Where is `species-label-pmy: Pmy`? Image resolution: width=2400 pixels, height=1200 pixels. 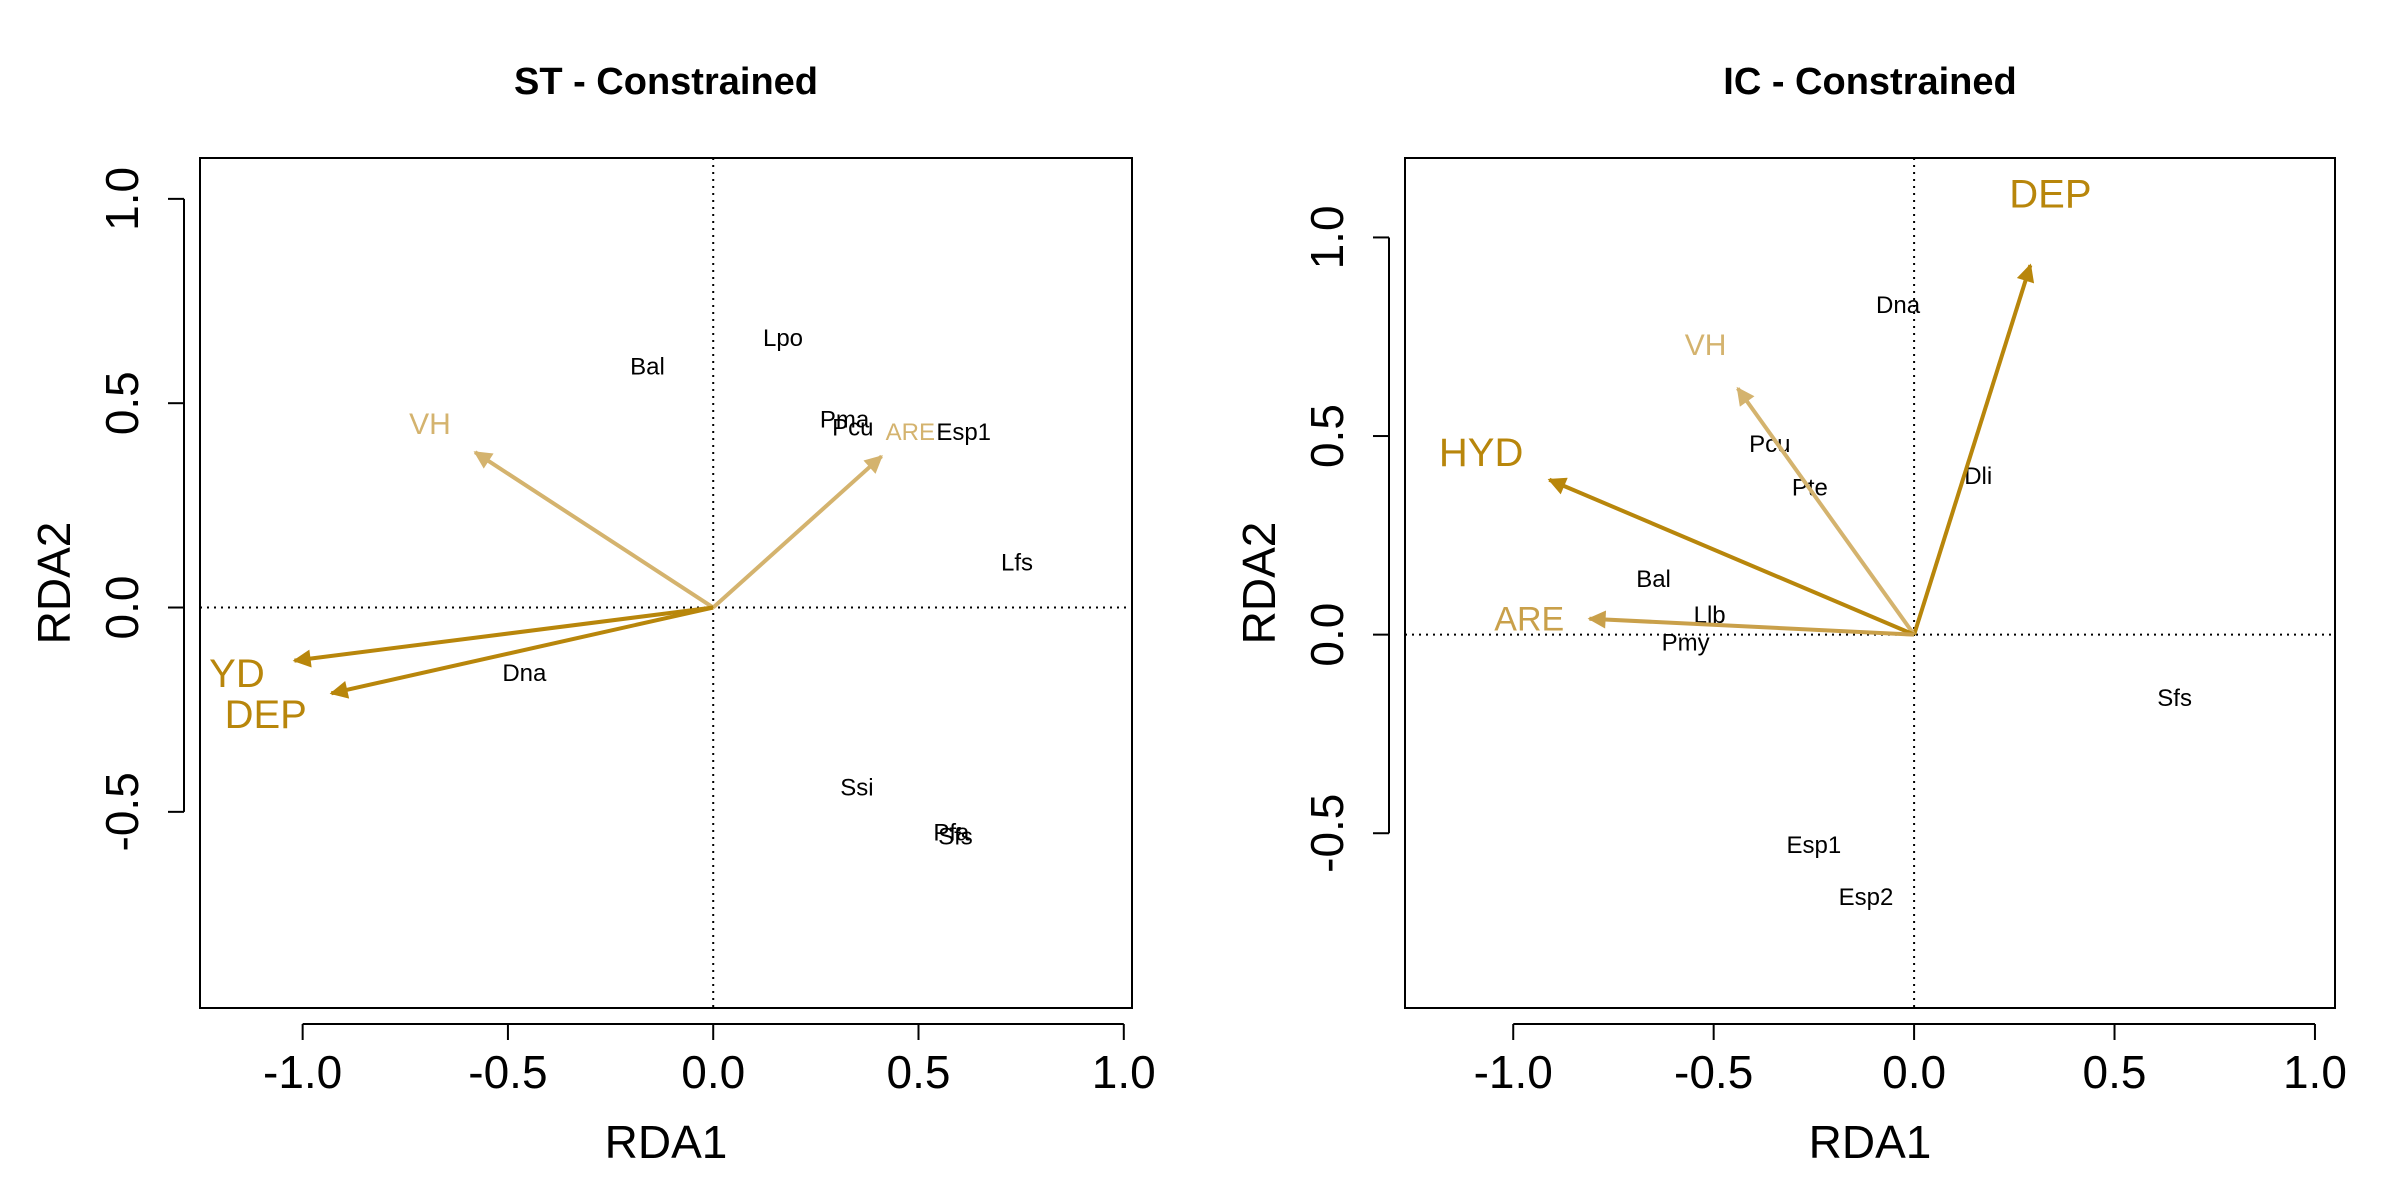
species-label-pmy: Pmy is located at coordinates (1686, 643).